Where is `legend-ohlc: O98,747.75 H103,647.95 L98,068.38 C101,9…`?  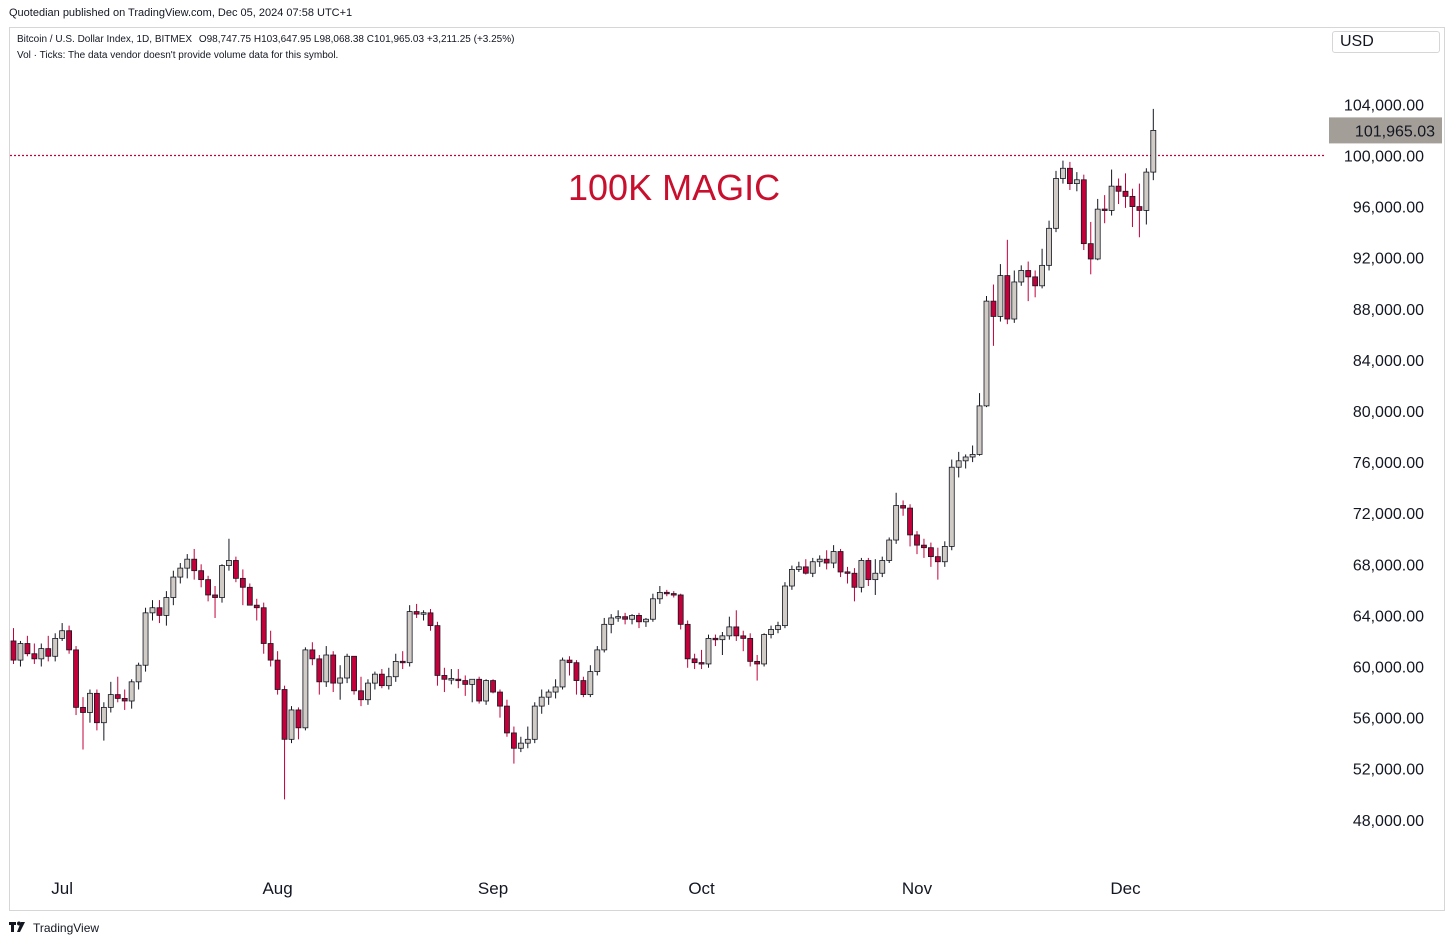 legend-ohlc: O98,747.75 H103,647.95 L98,068.38 C101,9… is located at coordinates (356, 39).